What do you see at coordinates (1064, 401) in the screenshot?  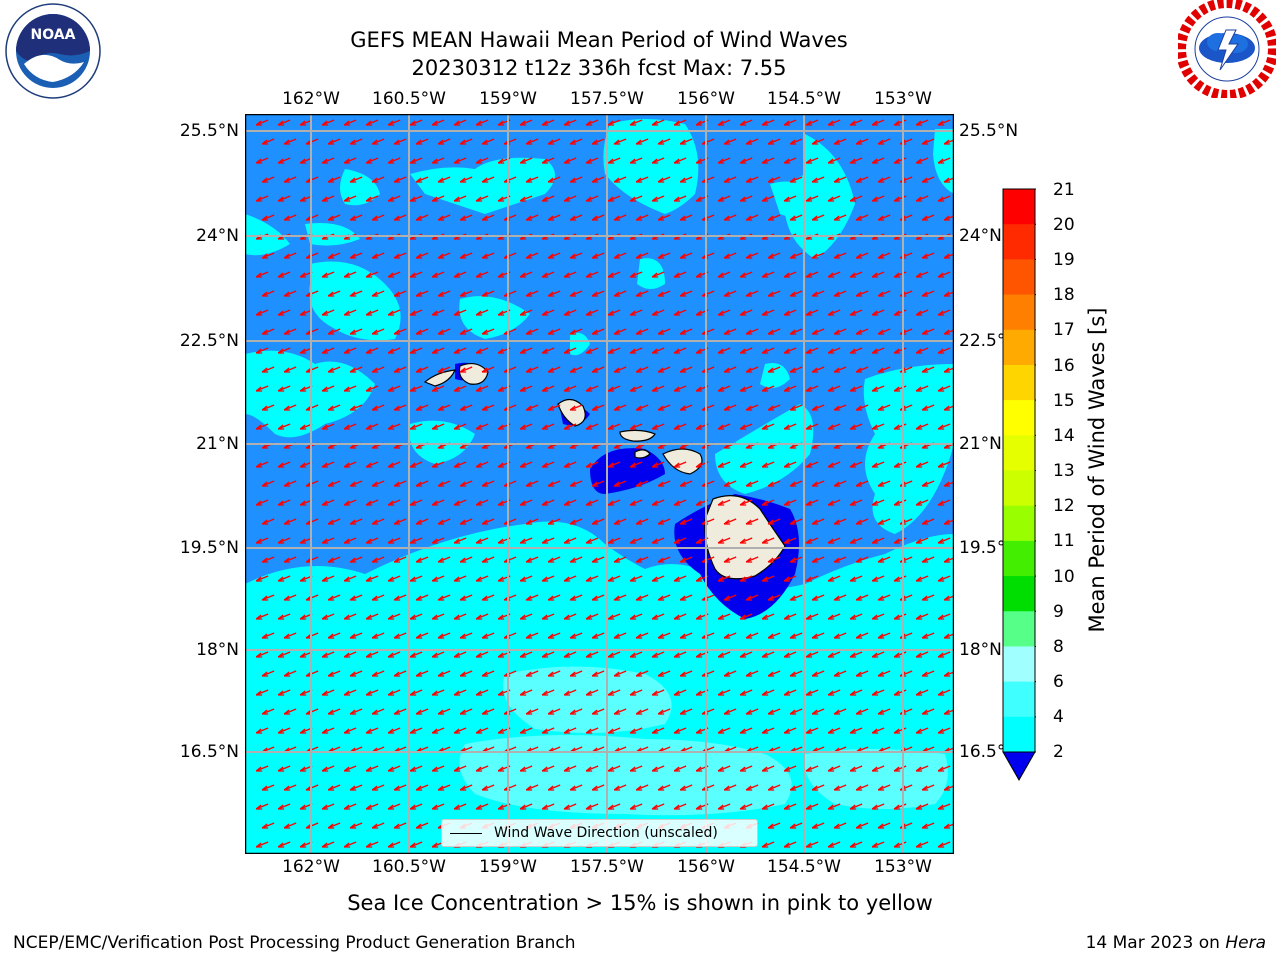 I see `colorbar-tick: 15` at bounding box center [1064, 401].